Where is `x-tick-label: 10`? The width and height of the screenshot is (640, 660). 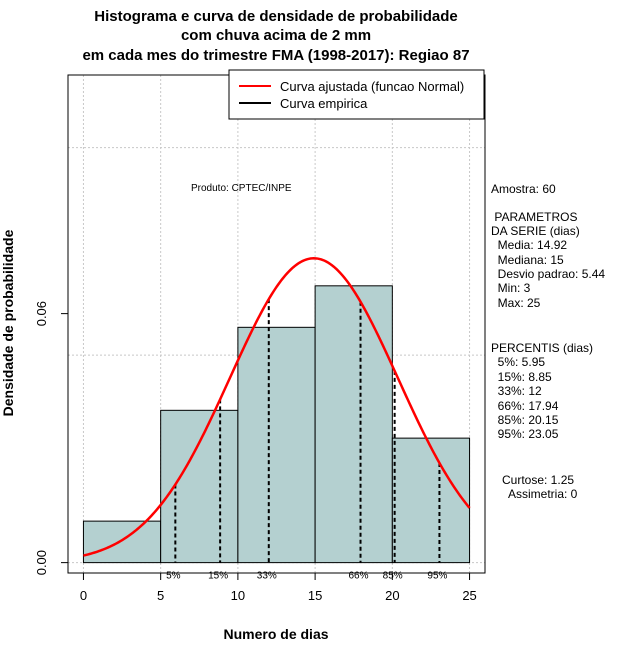
x-tick-label: 10 is located at coordinates (238, 595).